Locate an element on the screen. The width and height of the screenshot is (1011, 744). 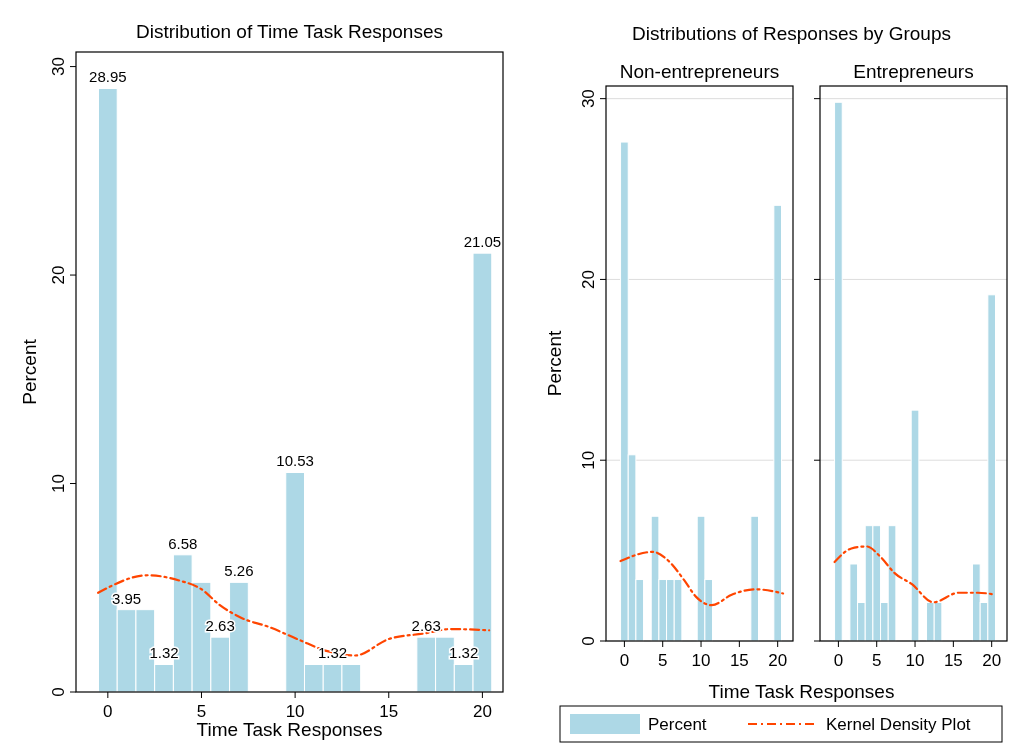
legend-label: Percent is located at coordinates (677, 724).